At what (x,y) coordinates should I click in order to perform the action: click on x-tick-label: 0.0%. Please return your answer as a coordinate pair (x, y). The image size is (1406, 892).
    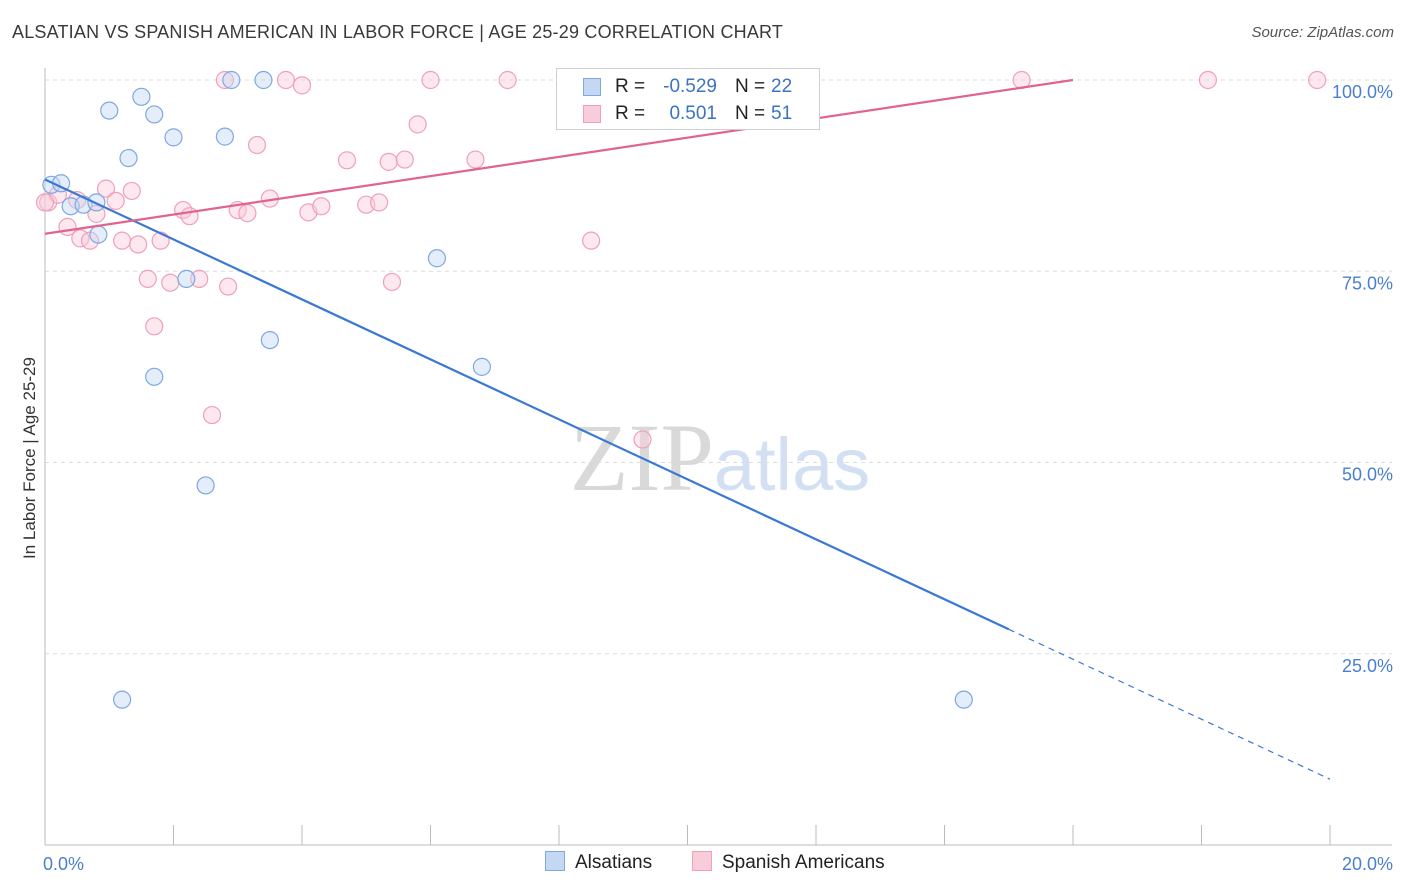
    Looking at the image, I should click on (63, 864).